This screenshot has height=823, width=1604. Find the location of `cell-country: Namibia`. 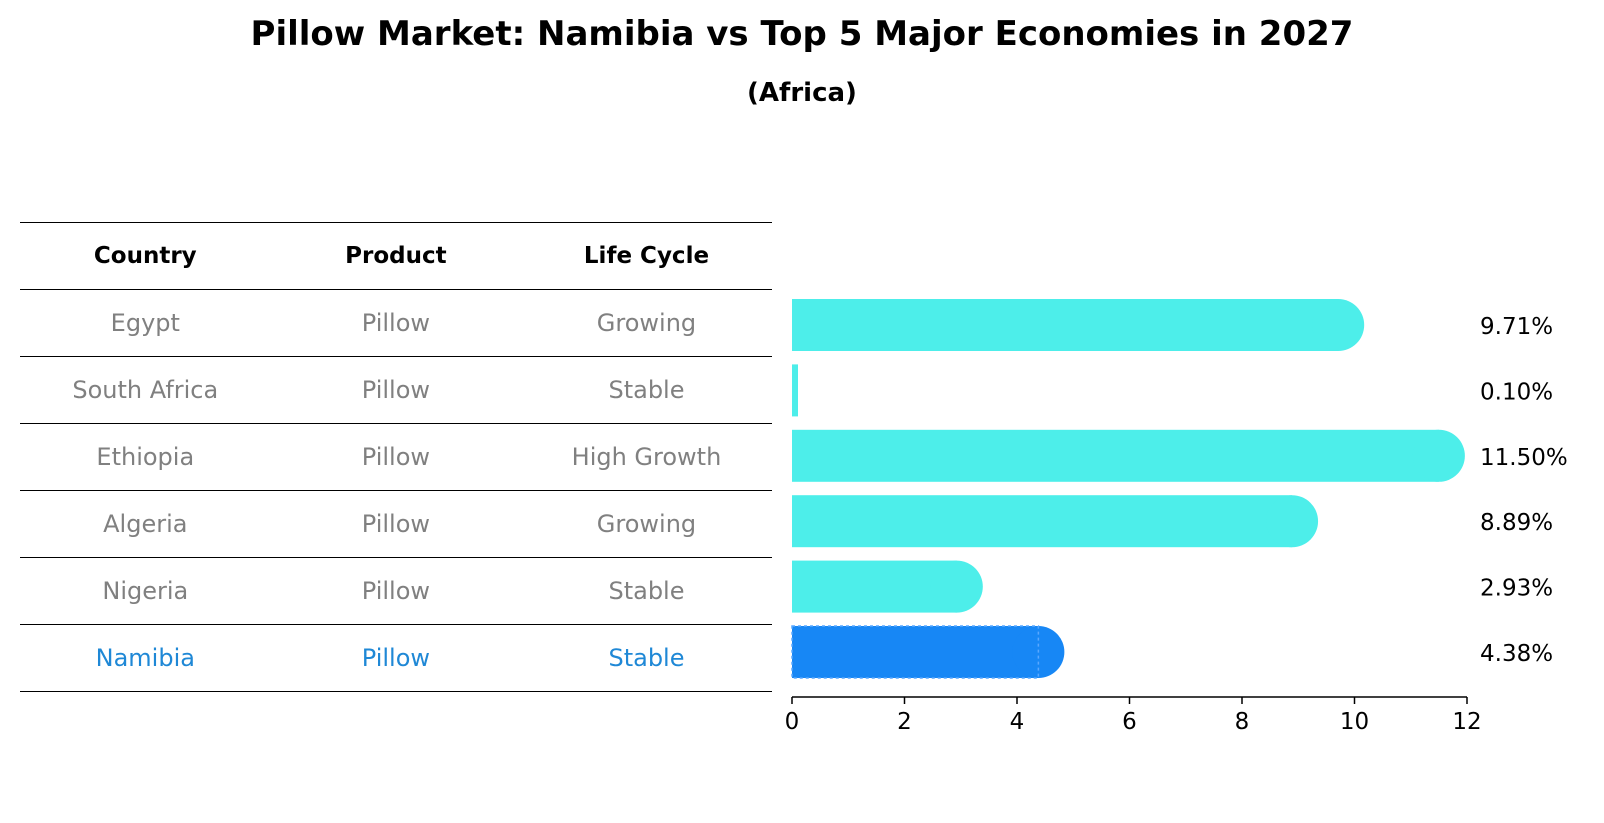

cell-country: Namibia is located at coordinates (145, 658).